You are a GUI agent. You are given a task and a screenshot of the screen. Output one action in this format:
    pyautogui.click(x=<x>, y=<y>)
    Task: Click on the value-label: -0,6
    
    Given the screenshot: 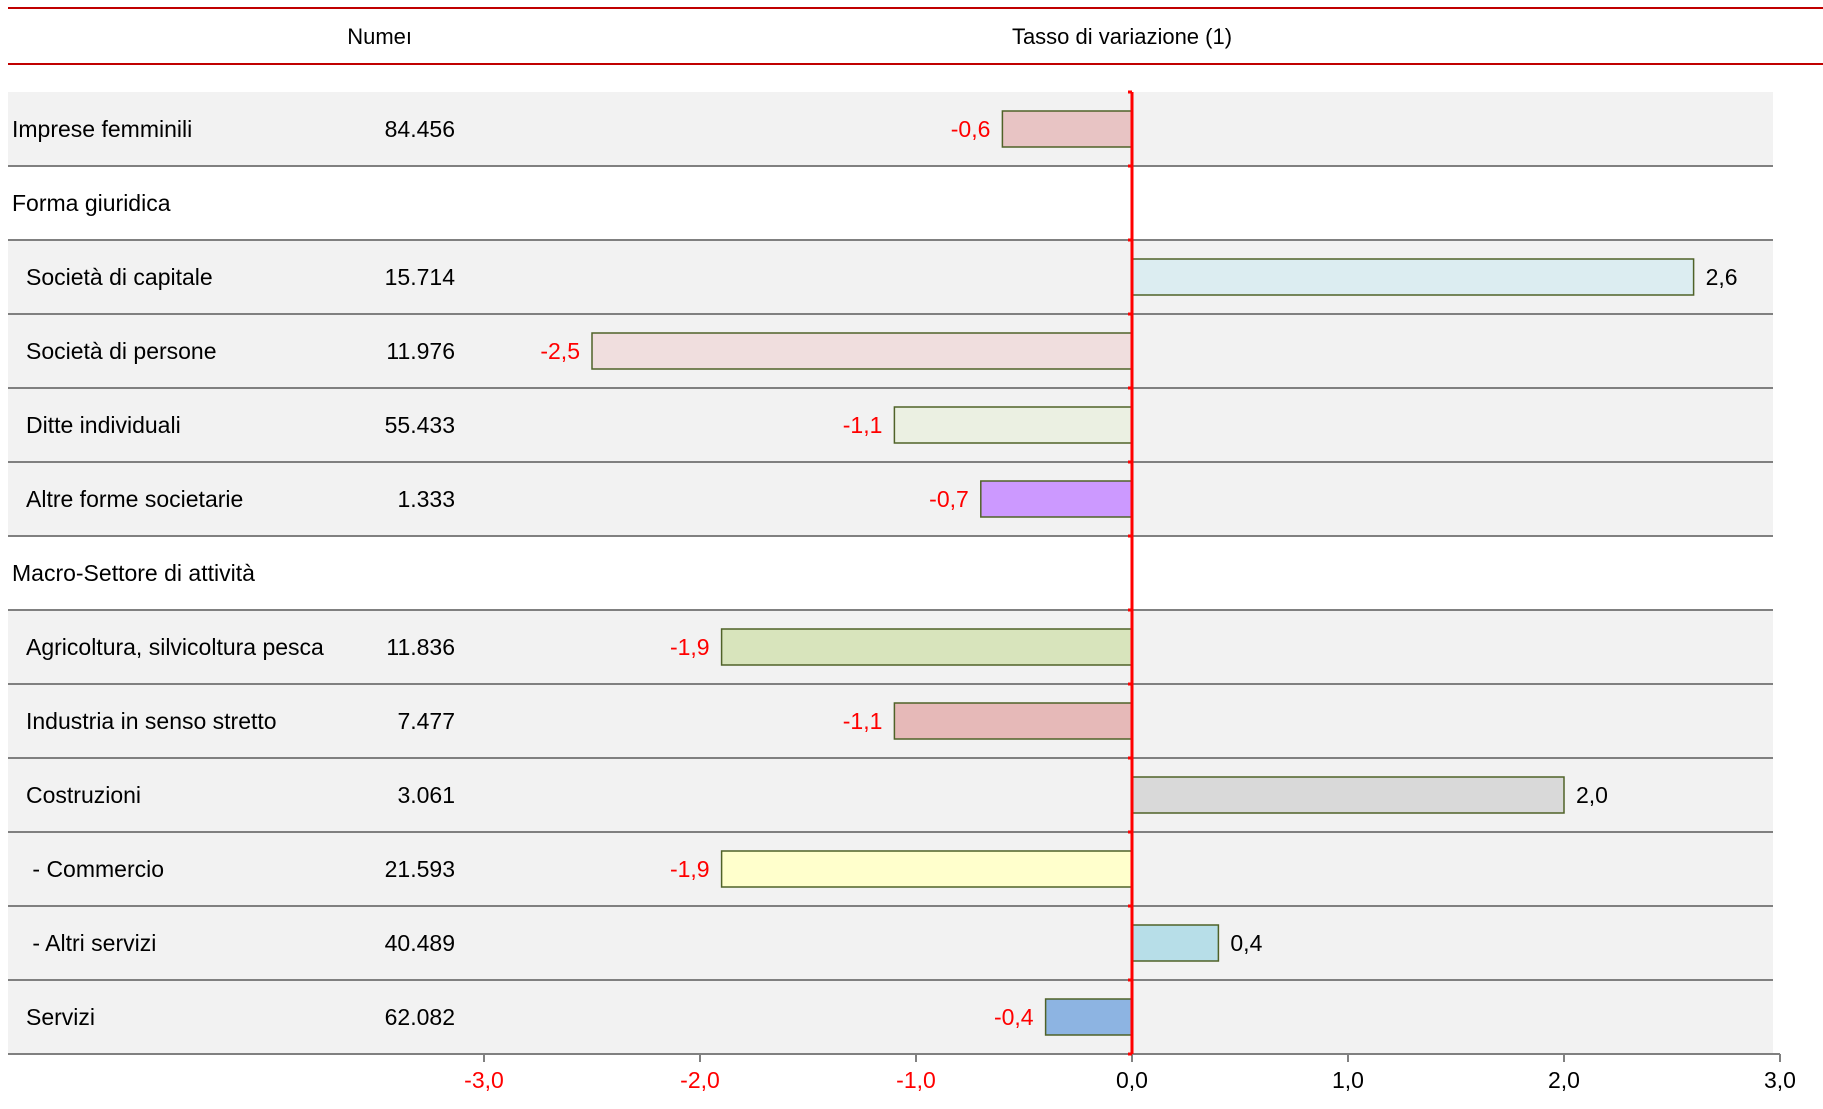 What is the action you would take?
    pyautogui.click(x=971, y=129)
    